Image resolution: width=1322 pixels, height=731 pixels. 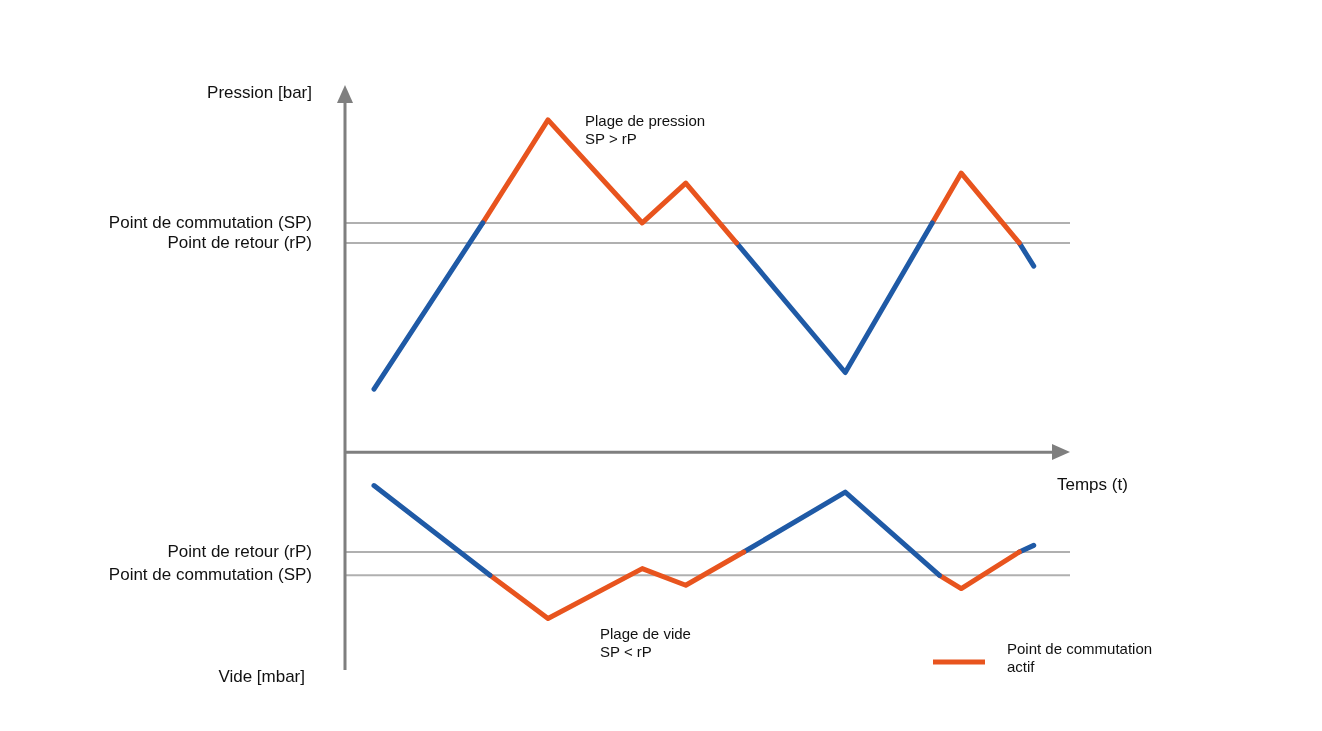 What do you see at coordinates (645, 643) in the screenshot?
I see `text: Plage de vide SP < rP` at bounding box center [645, 643].